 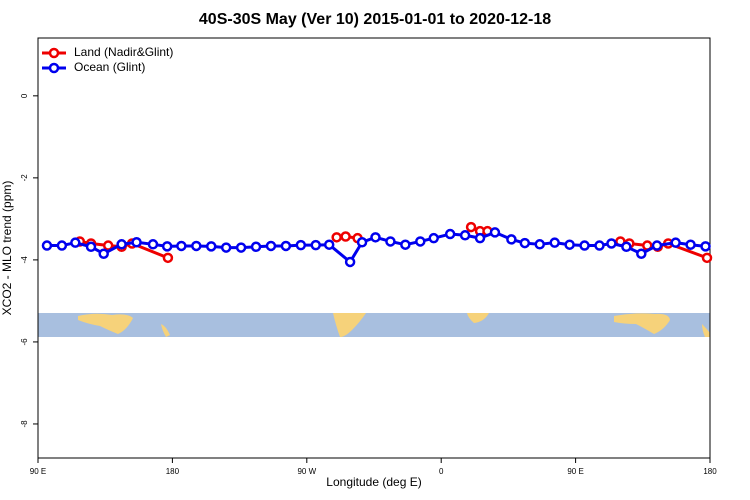 I want to click on y-tick-label: -4, so click(x=24, y=260).